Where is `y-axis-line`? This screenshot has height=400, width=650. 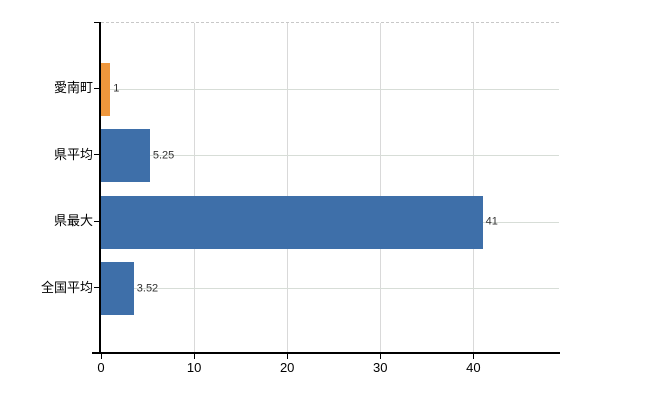
y-axis-line is located at coordinates (100, 188).